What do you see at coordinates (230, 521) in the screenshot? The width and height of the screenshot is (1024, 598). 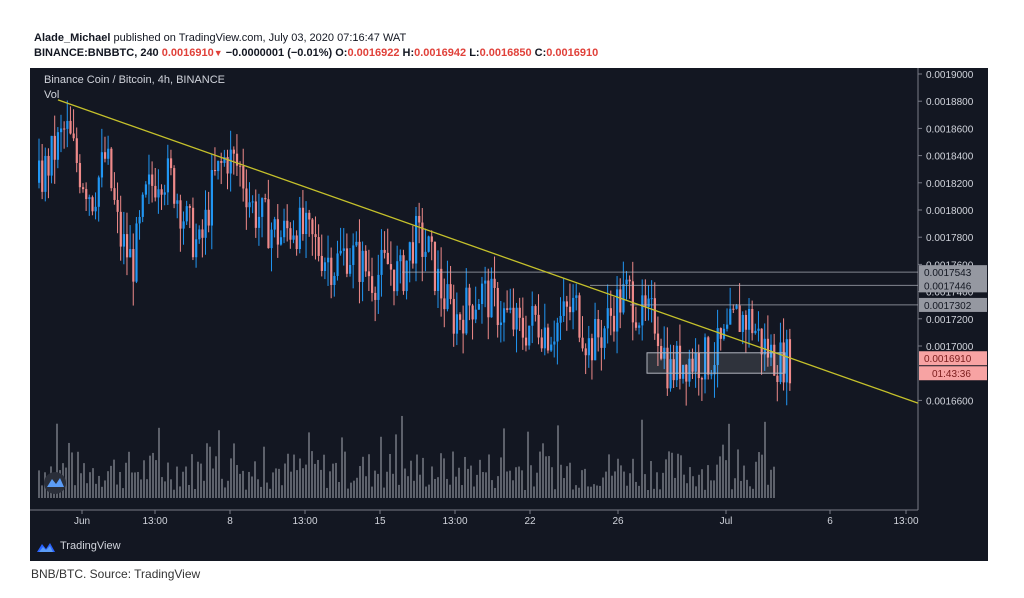 I see `x-tick-label: 8` at bounding box center [230, 521].